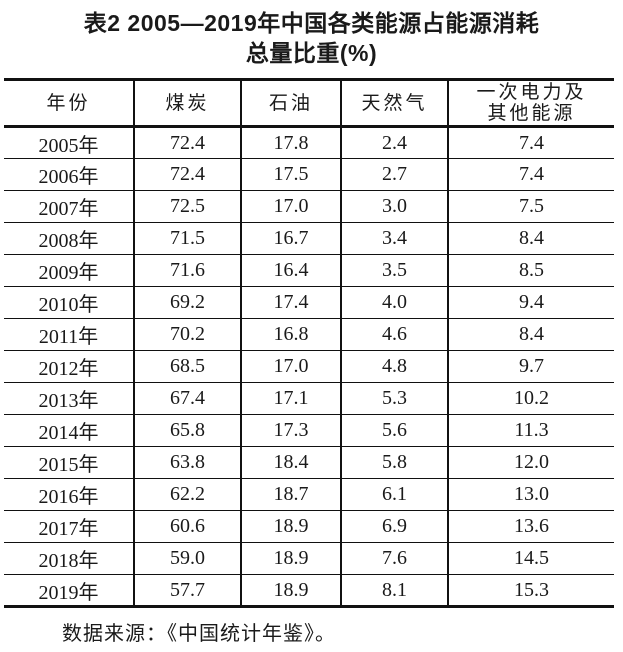 This screenshot has height=652, width=623. Describe the element at coordinates (290, 103) in the screenshot. I see `header-cell-oil: 石油` at that location.